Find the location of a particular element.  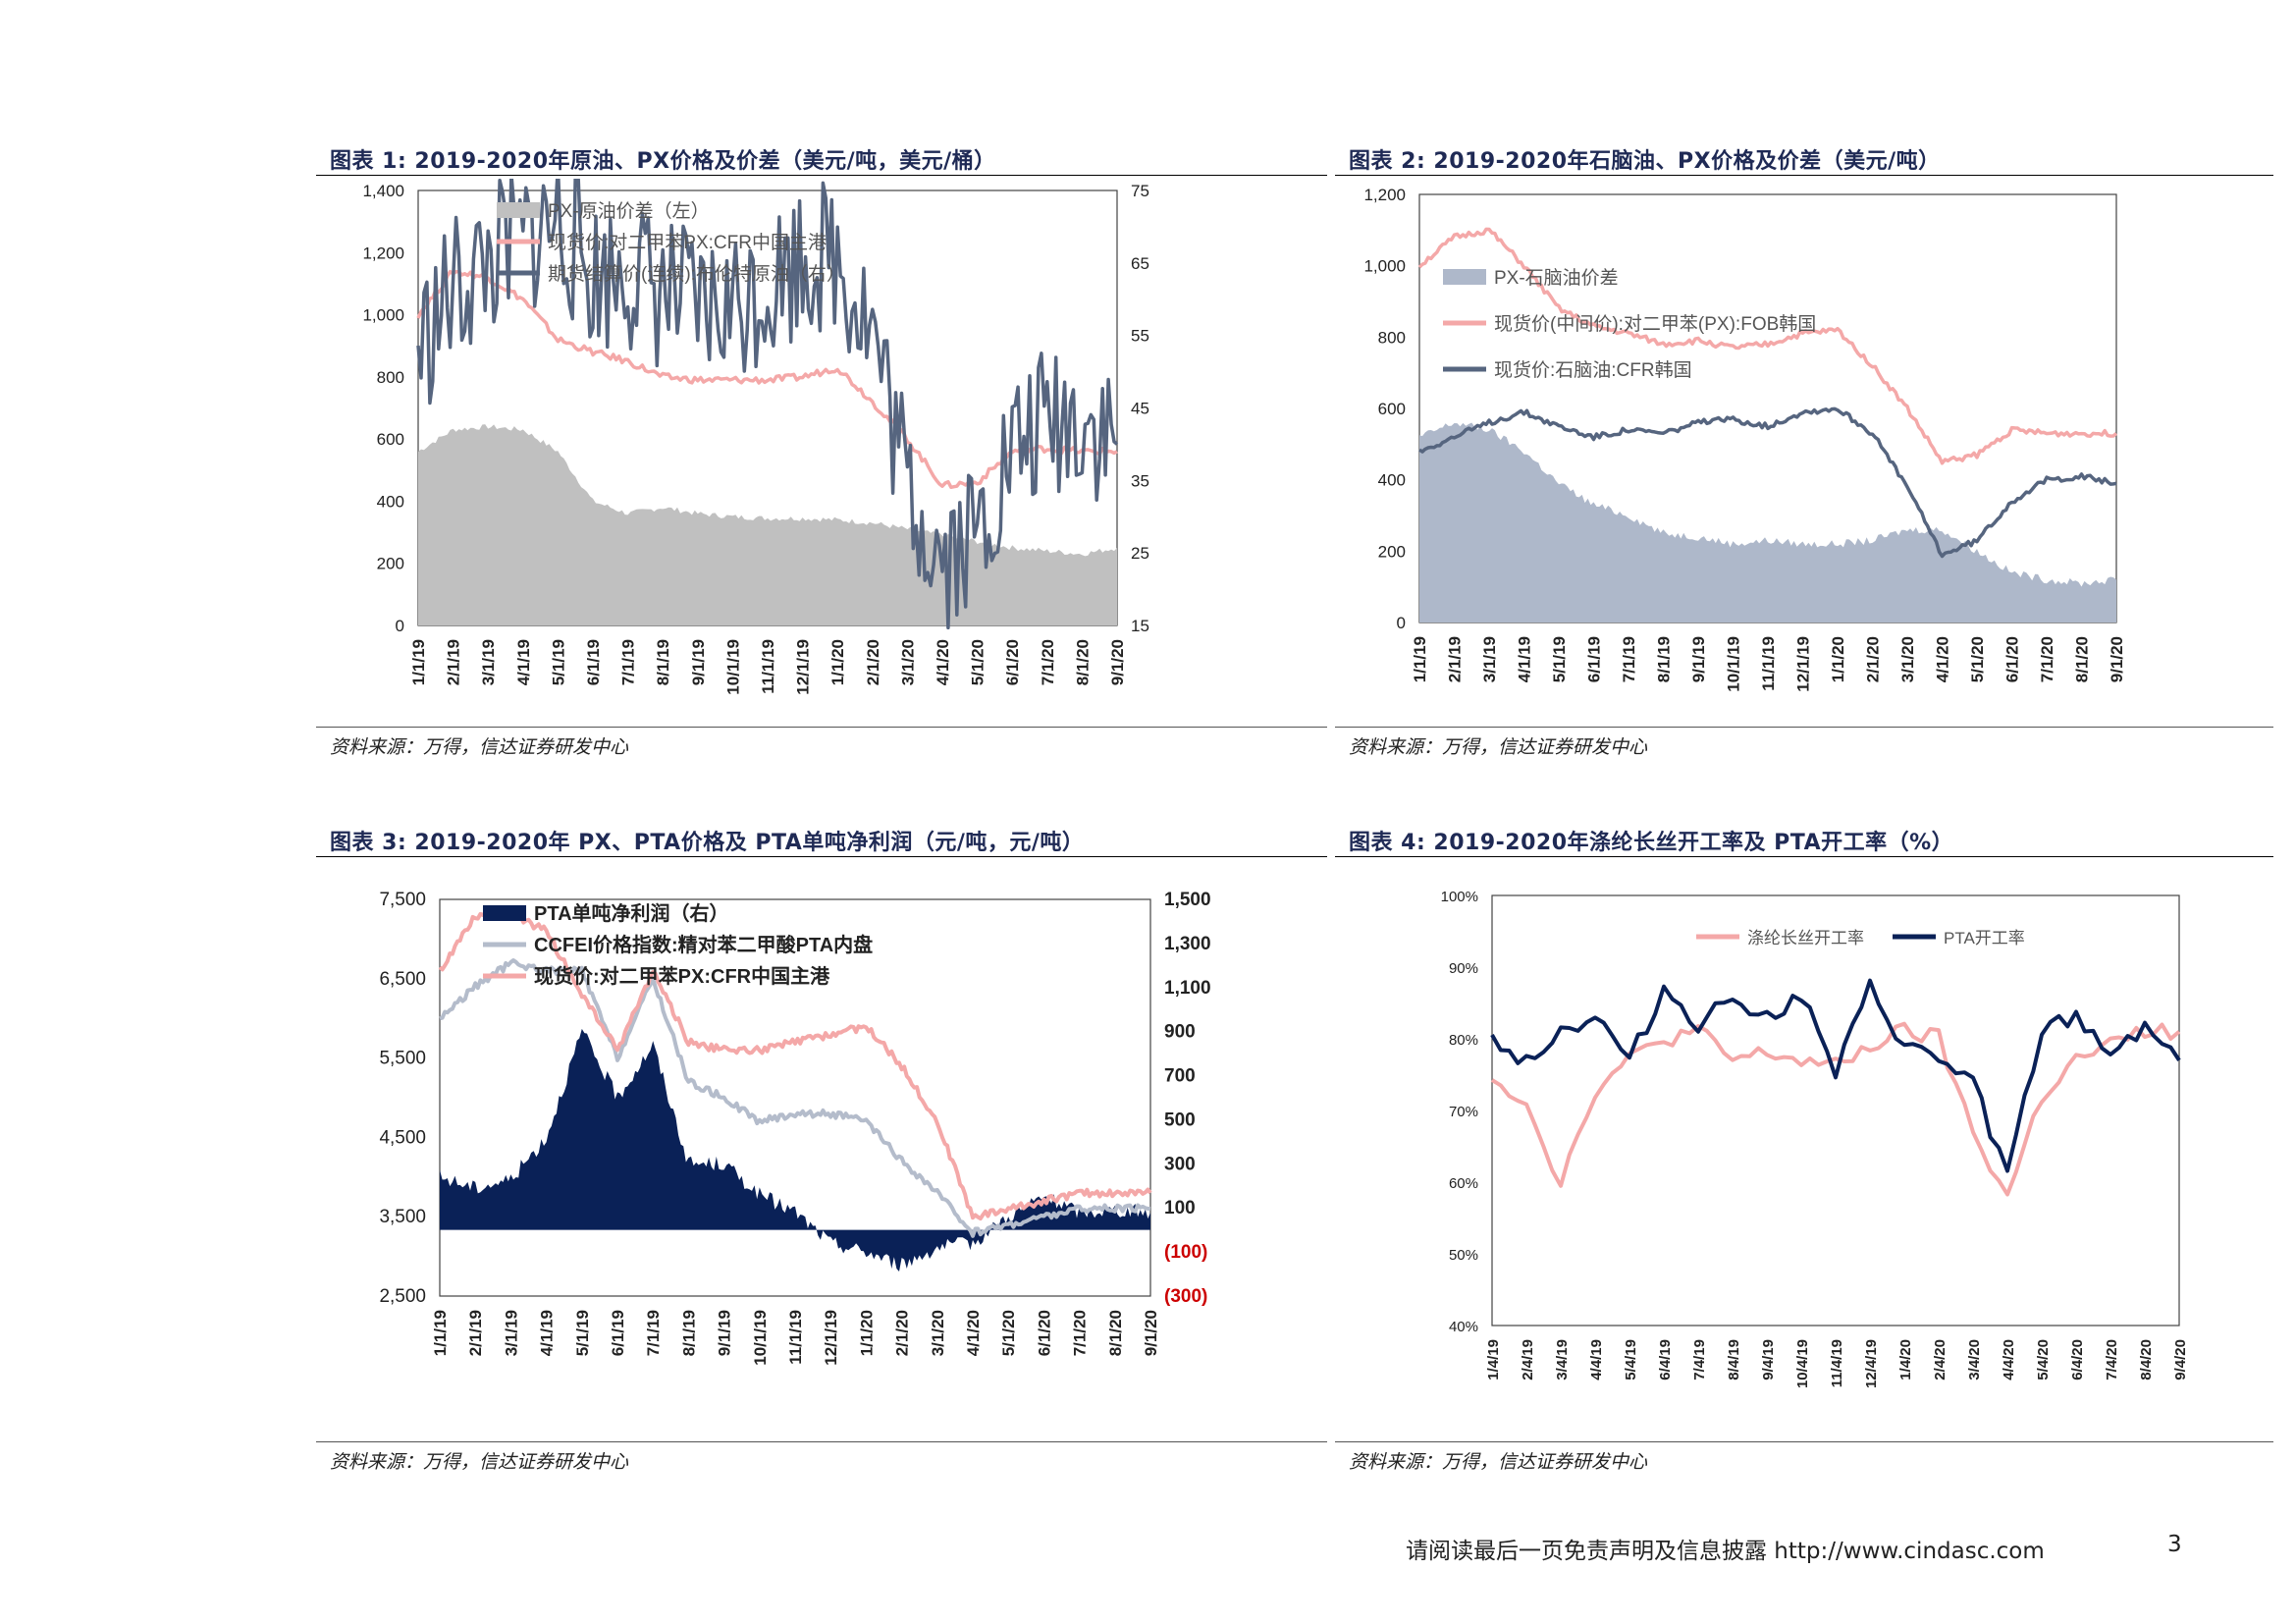

chart-4-ytick-left-0: 100% is located at coordinates (1459, 897).